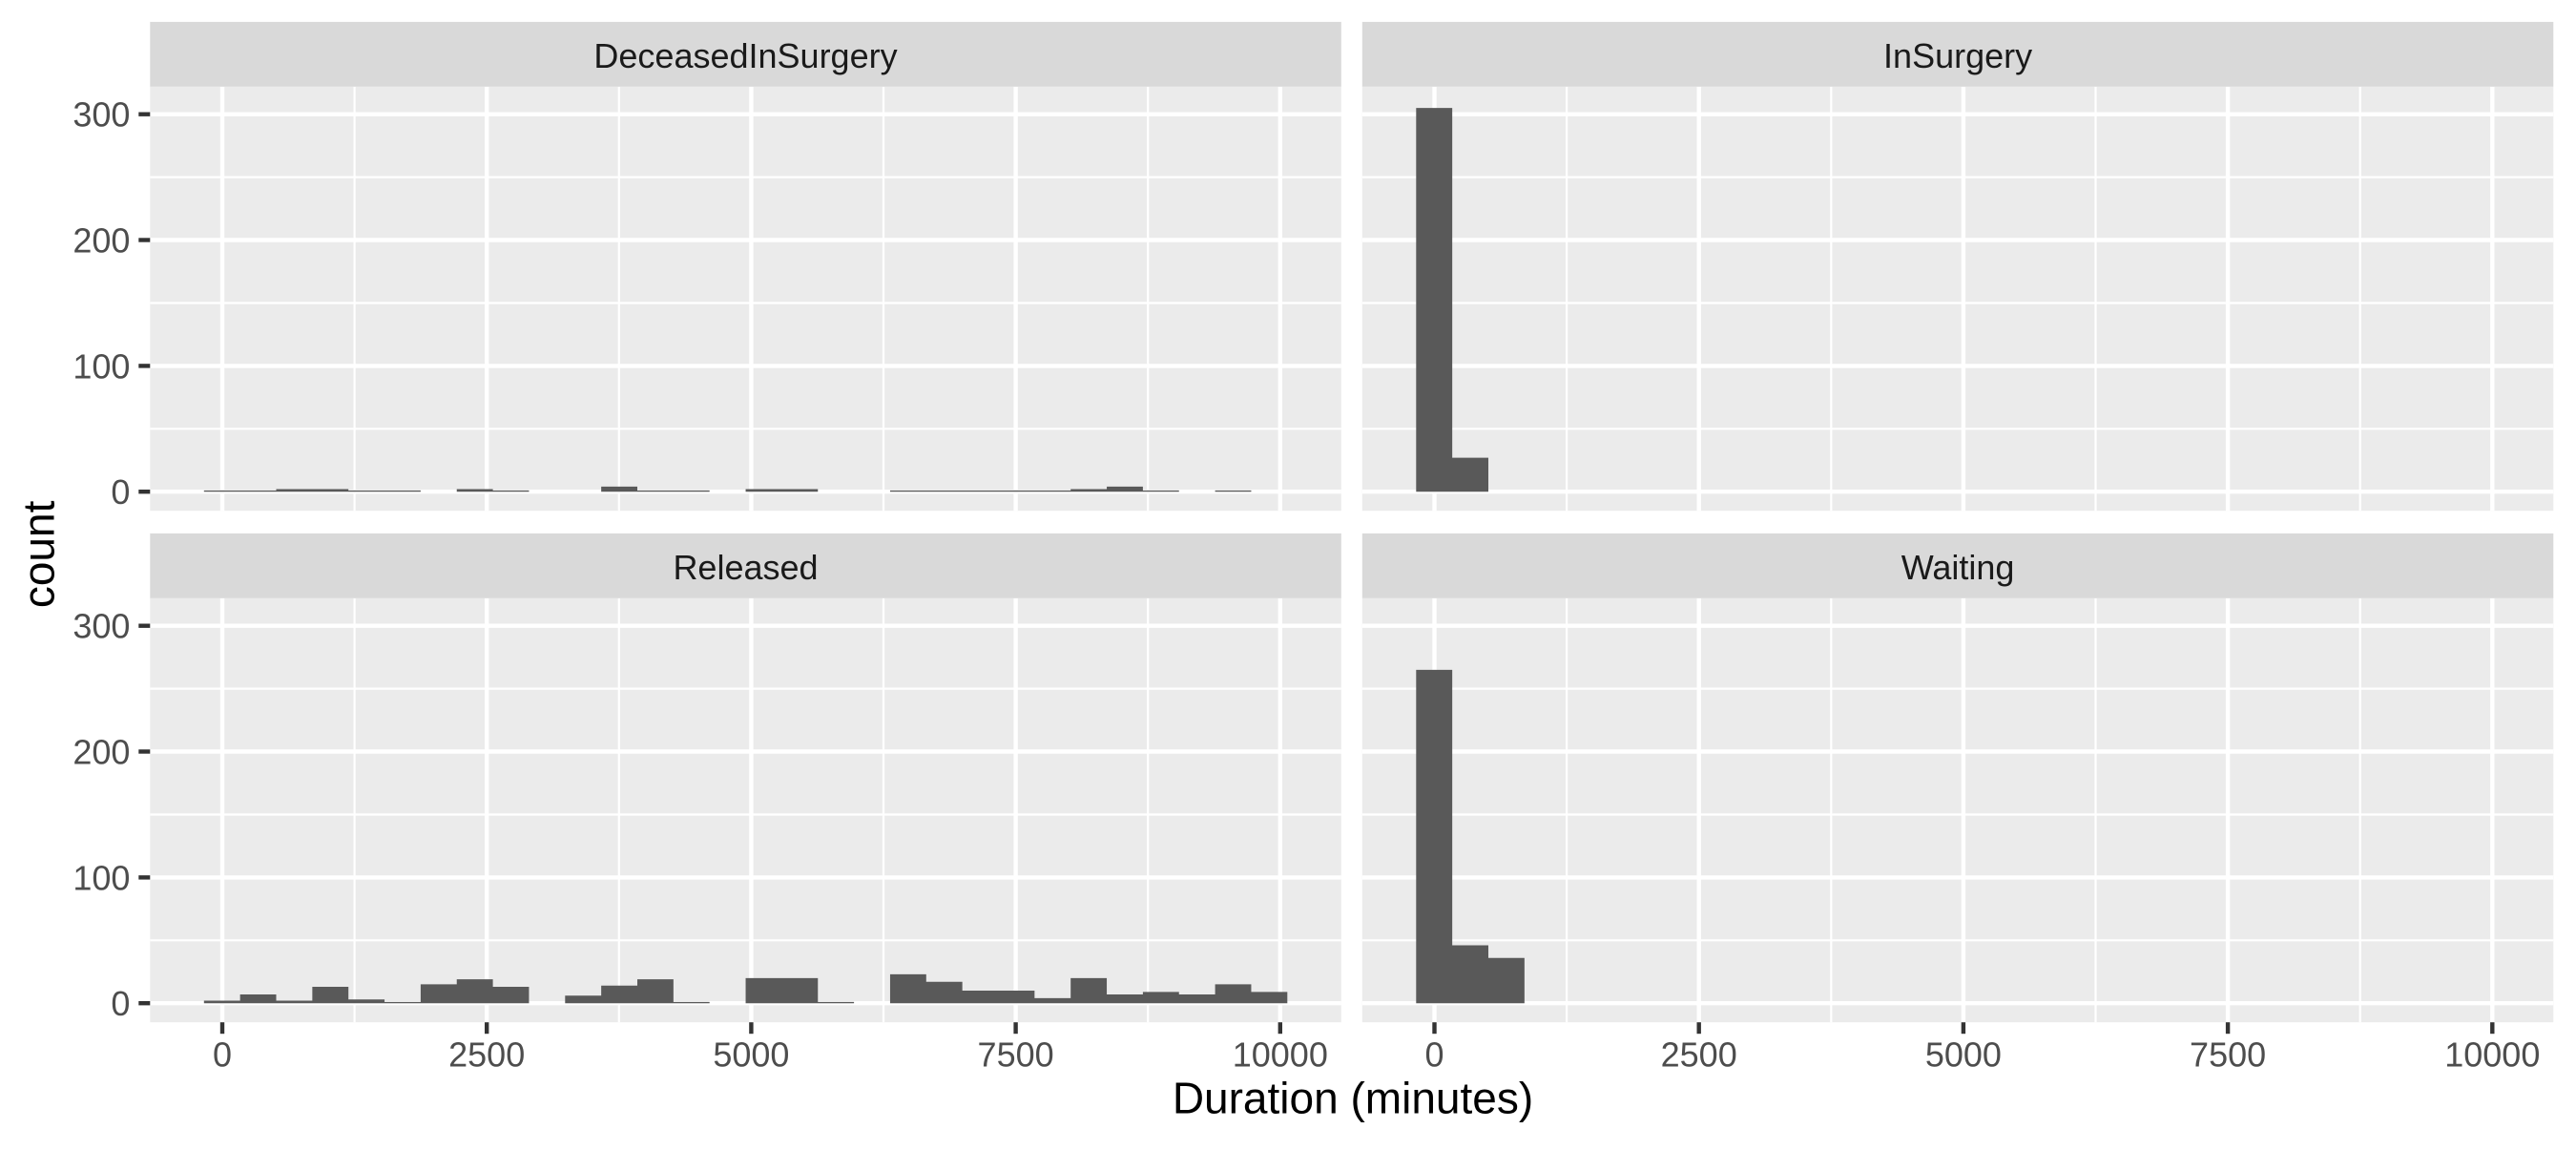  Describe the element at coordinates (1353, 1098) in the screenshot. I see `svg-text: Duration (minutes)` at that location.